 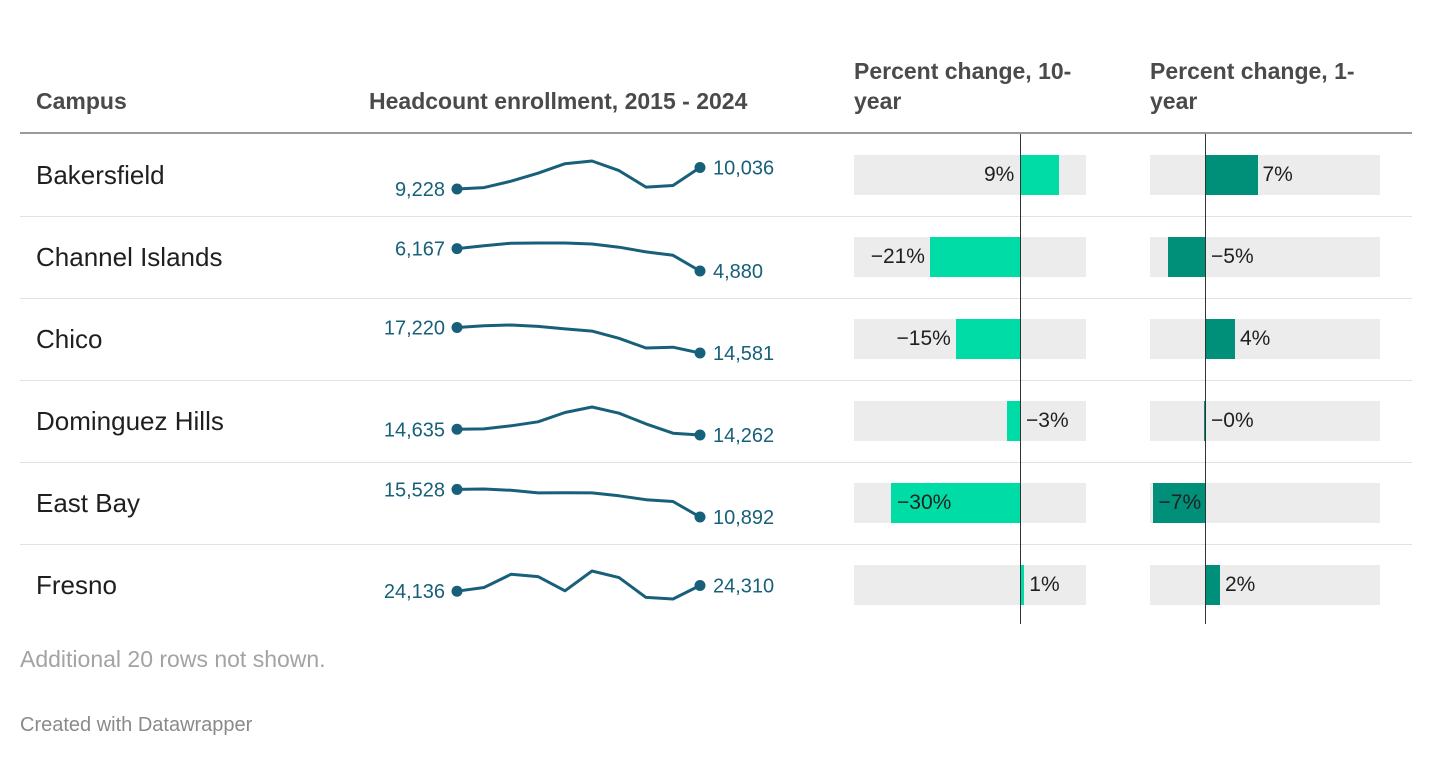 I want to click on one-year-label: −5%, so click(x=1232, y=256).